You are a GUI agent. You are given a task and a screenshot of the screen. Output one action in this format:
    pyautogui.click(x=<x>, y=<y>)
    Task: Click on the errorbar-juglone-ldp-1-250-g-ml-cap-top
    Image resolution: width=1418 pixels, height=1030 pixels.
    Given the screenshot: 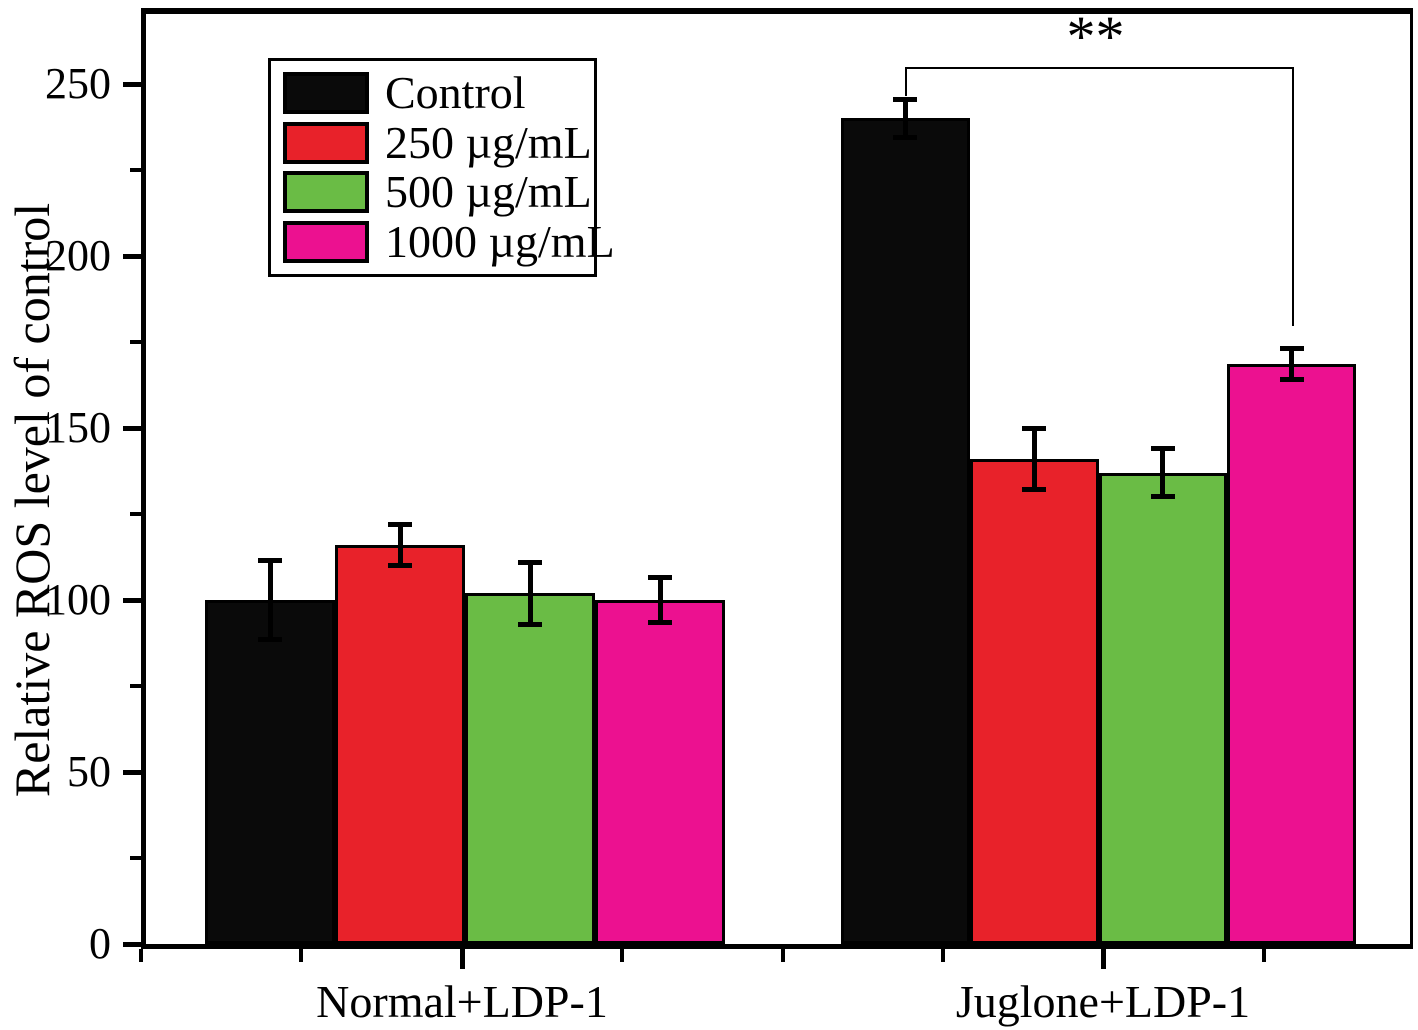 What is the action you would take?
    pyautogui.click(x=1034, y=428)
    